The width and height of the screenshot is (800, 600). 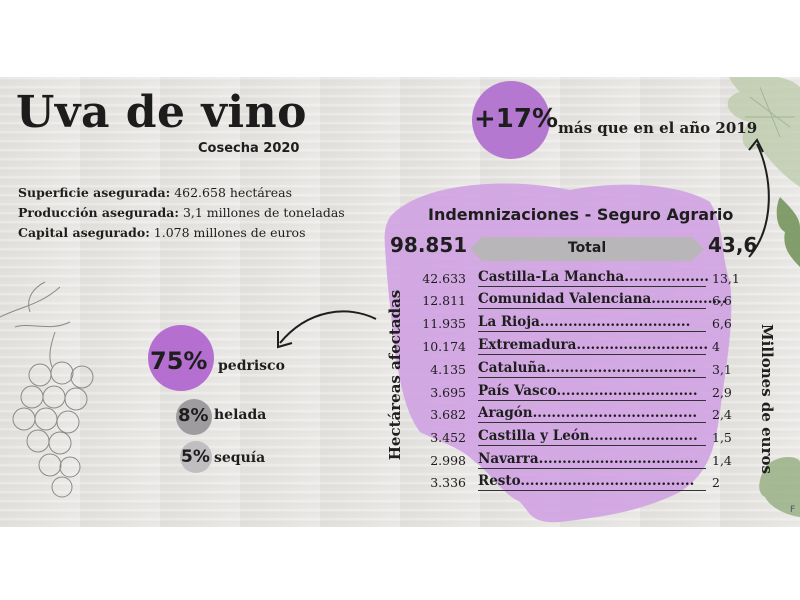 I want to click on vine-leaves-icon, so click(x=763, y=297).